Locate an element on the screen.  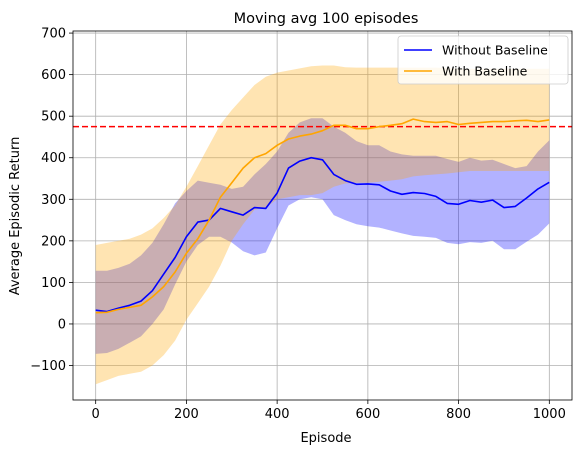
y-tick-label: −100 is located at coordinates (48, 366).